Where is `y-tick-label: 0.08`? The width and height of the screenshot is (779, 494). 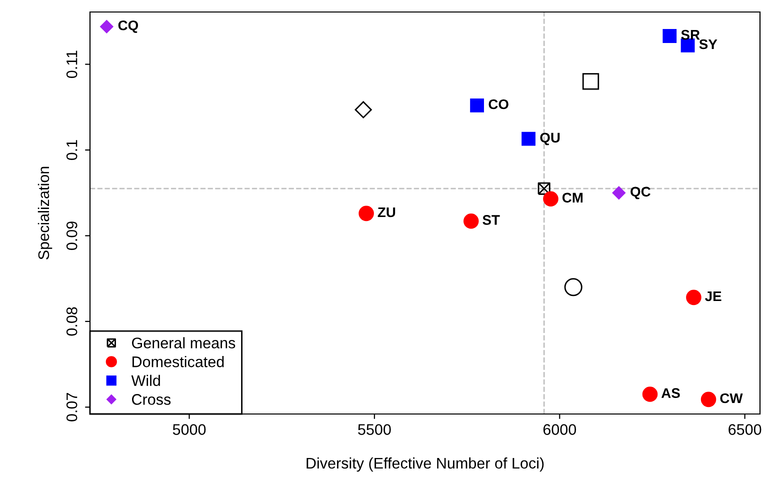
y-tick-label: 0.08 is located at coordinates (72, 321).